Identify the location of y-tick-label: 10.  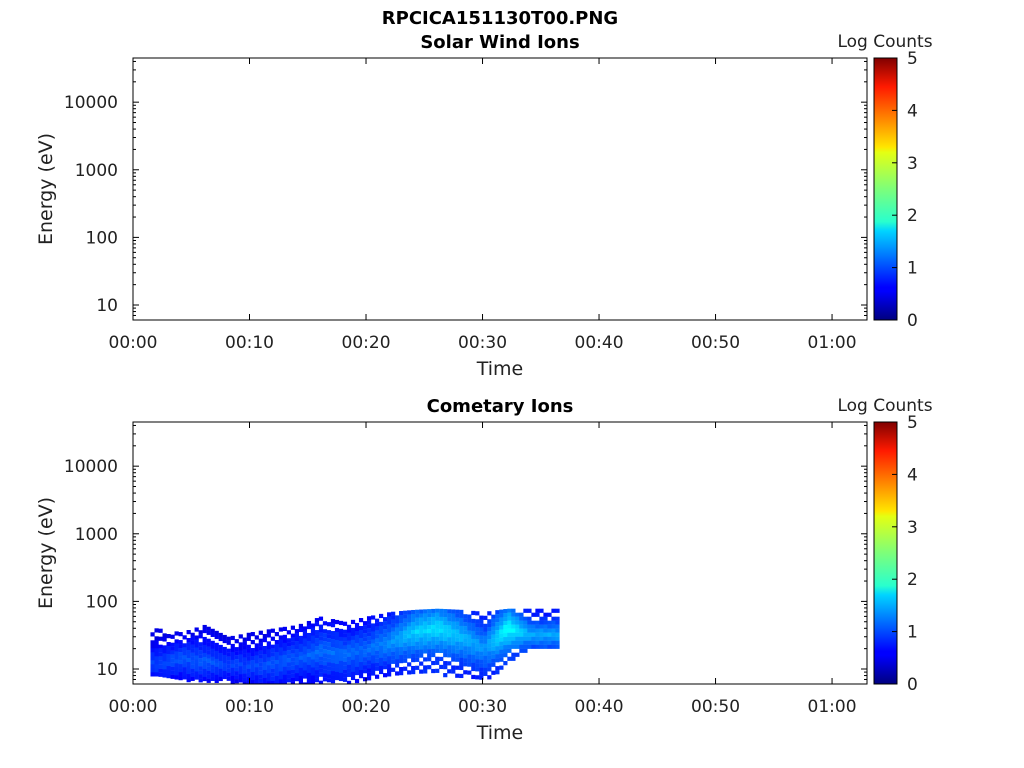
(107, 306).